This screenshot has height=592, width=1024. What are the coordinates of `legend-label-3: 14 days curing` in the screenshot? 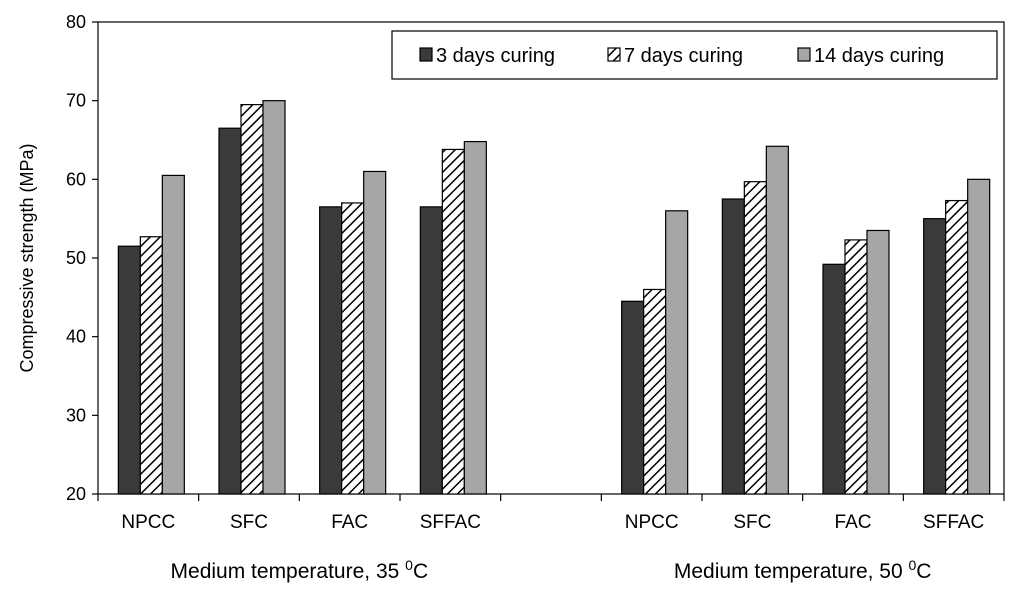 It's located at (879, 56).